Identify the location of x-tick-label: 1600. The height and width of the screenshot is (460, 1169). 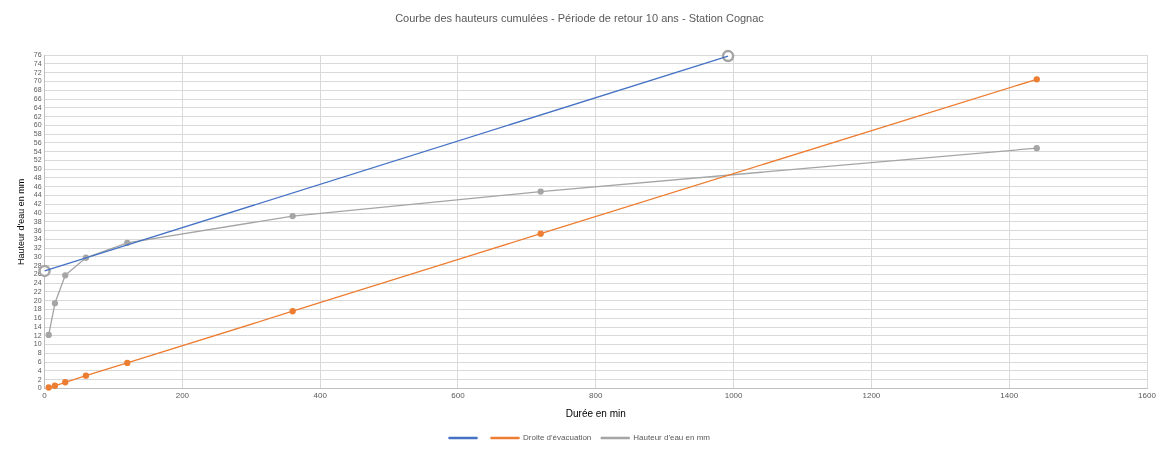
(1147, 396).